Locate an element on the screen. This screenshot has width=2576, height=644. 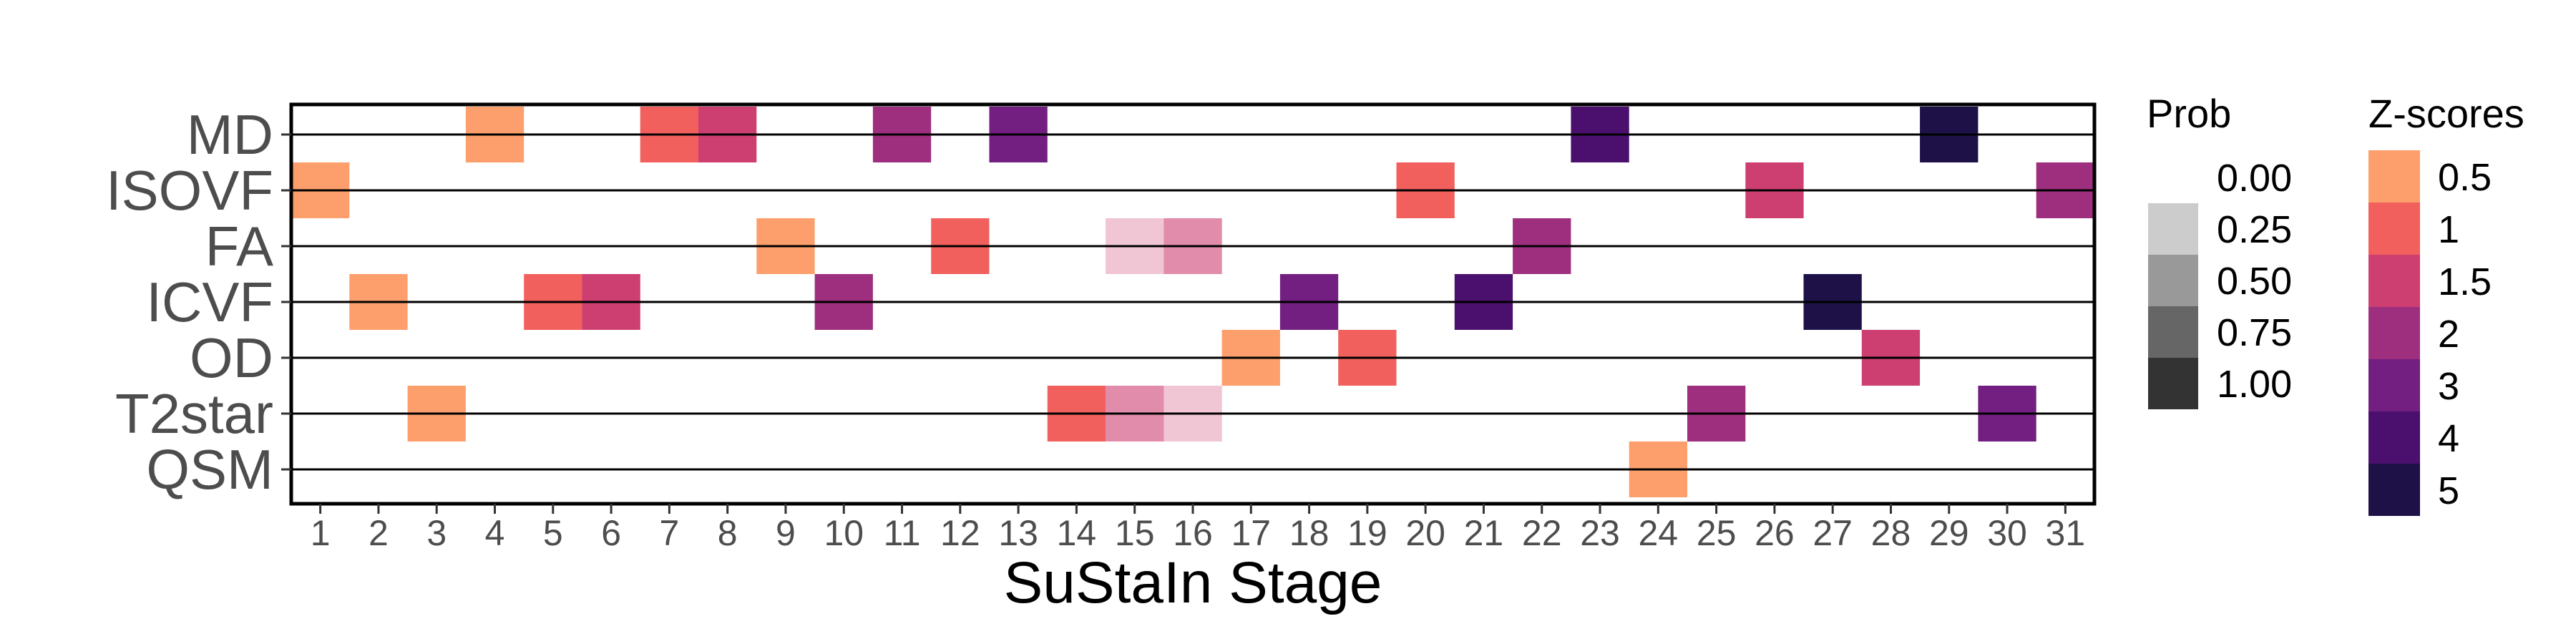
x-axis-title: SuStaIn Stage is located at coordinates (1193, 582).